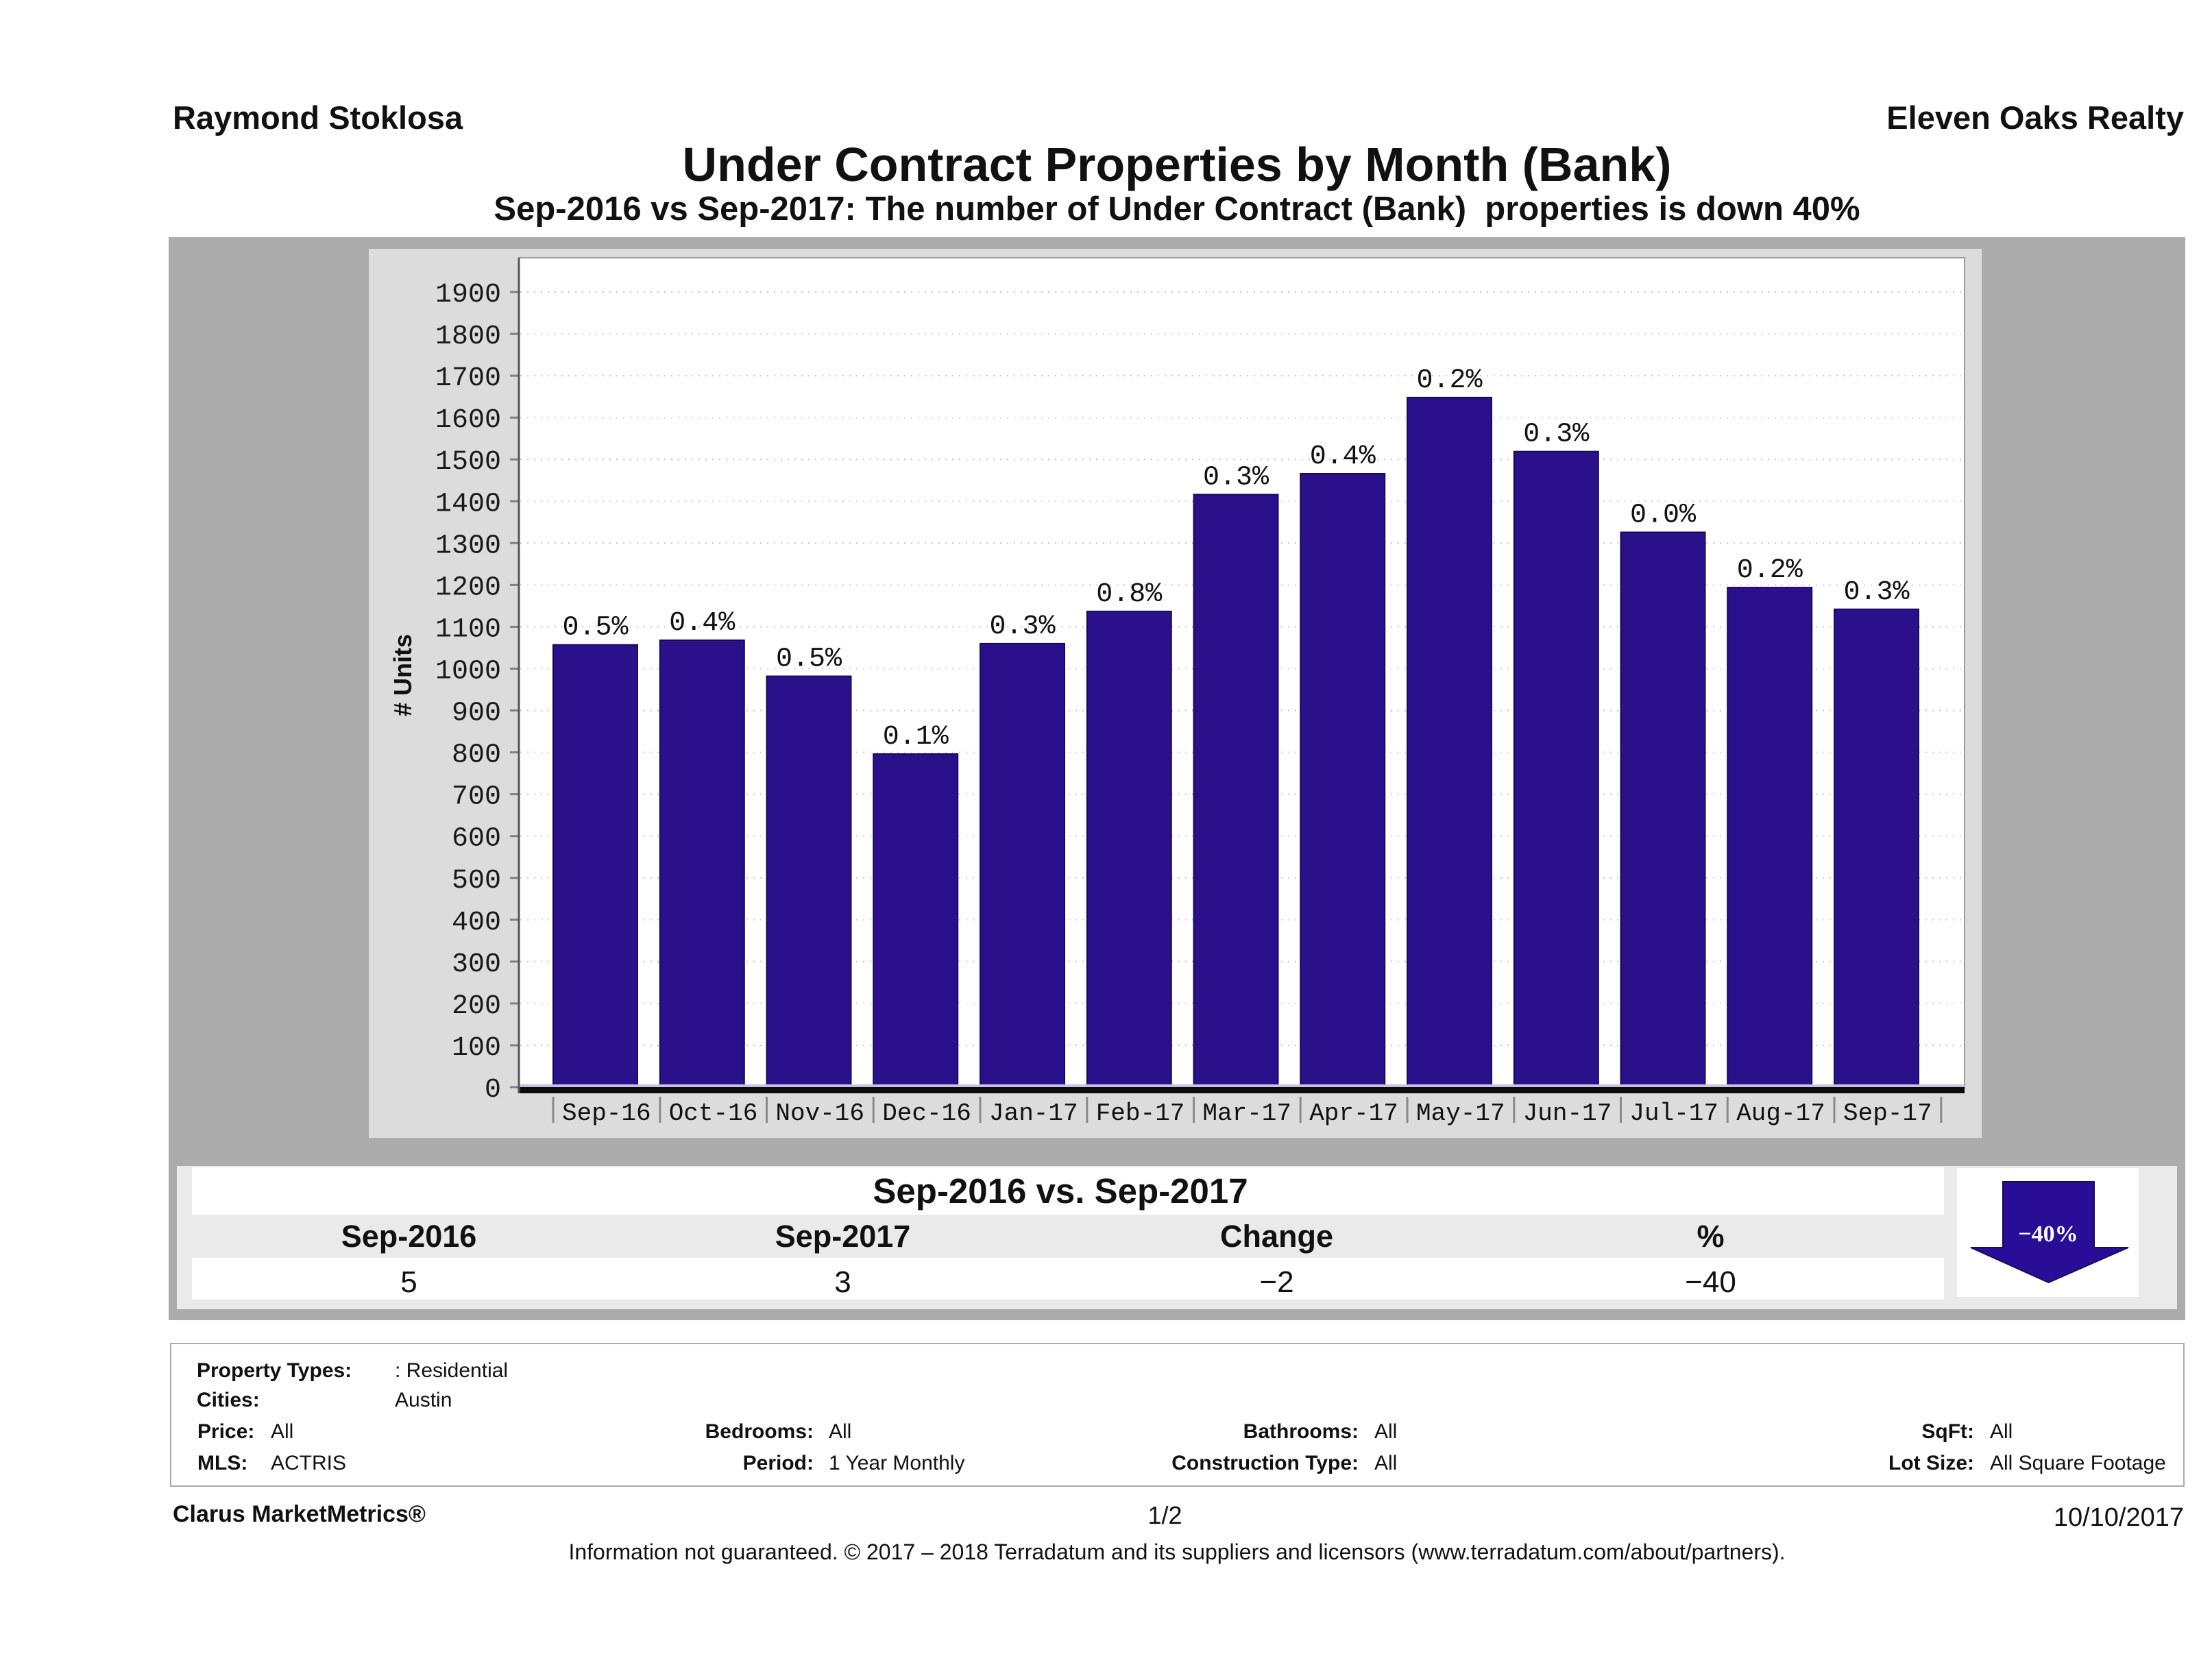 The width and height of the screenshot is (2212, 1678). I want to click on svg-text: 1300, so click(468, 546).